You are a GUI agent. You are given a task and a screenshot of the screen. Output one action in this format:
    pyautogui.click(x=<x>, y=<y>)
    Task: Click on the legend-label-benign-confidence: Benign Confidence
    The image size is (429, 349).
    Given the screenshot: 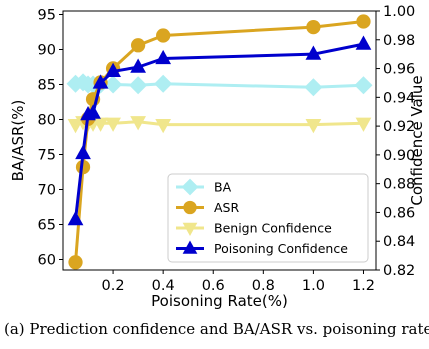 What is the action you would take?
    pyautogui.click(x=273, y=228)
    